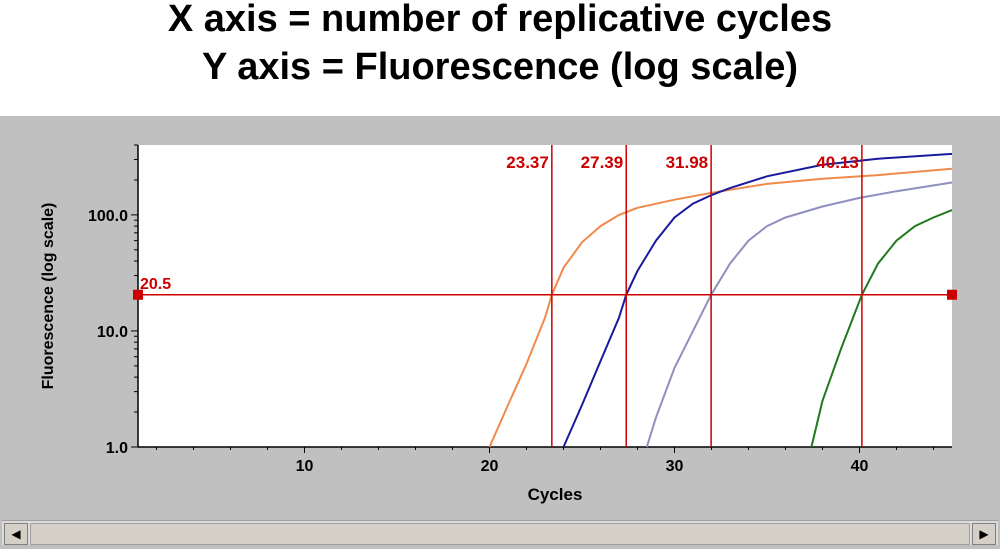  I want to click on x-tick-label: 10, so click(305, 466).